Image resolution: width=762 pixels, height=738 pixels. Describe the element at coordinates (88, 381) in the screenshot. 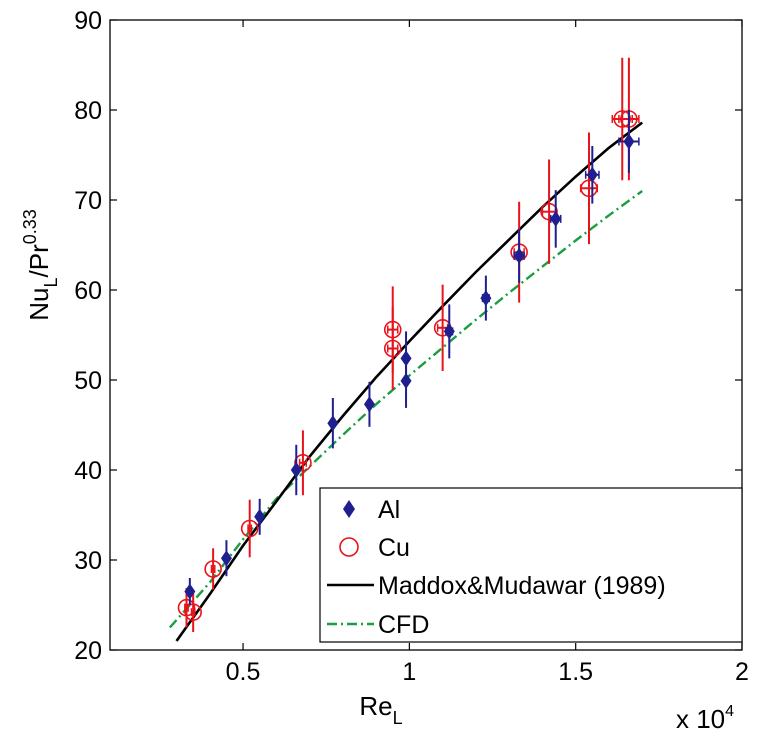

I see `y-tick-label: 50` at that location.